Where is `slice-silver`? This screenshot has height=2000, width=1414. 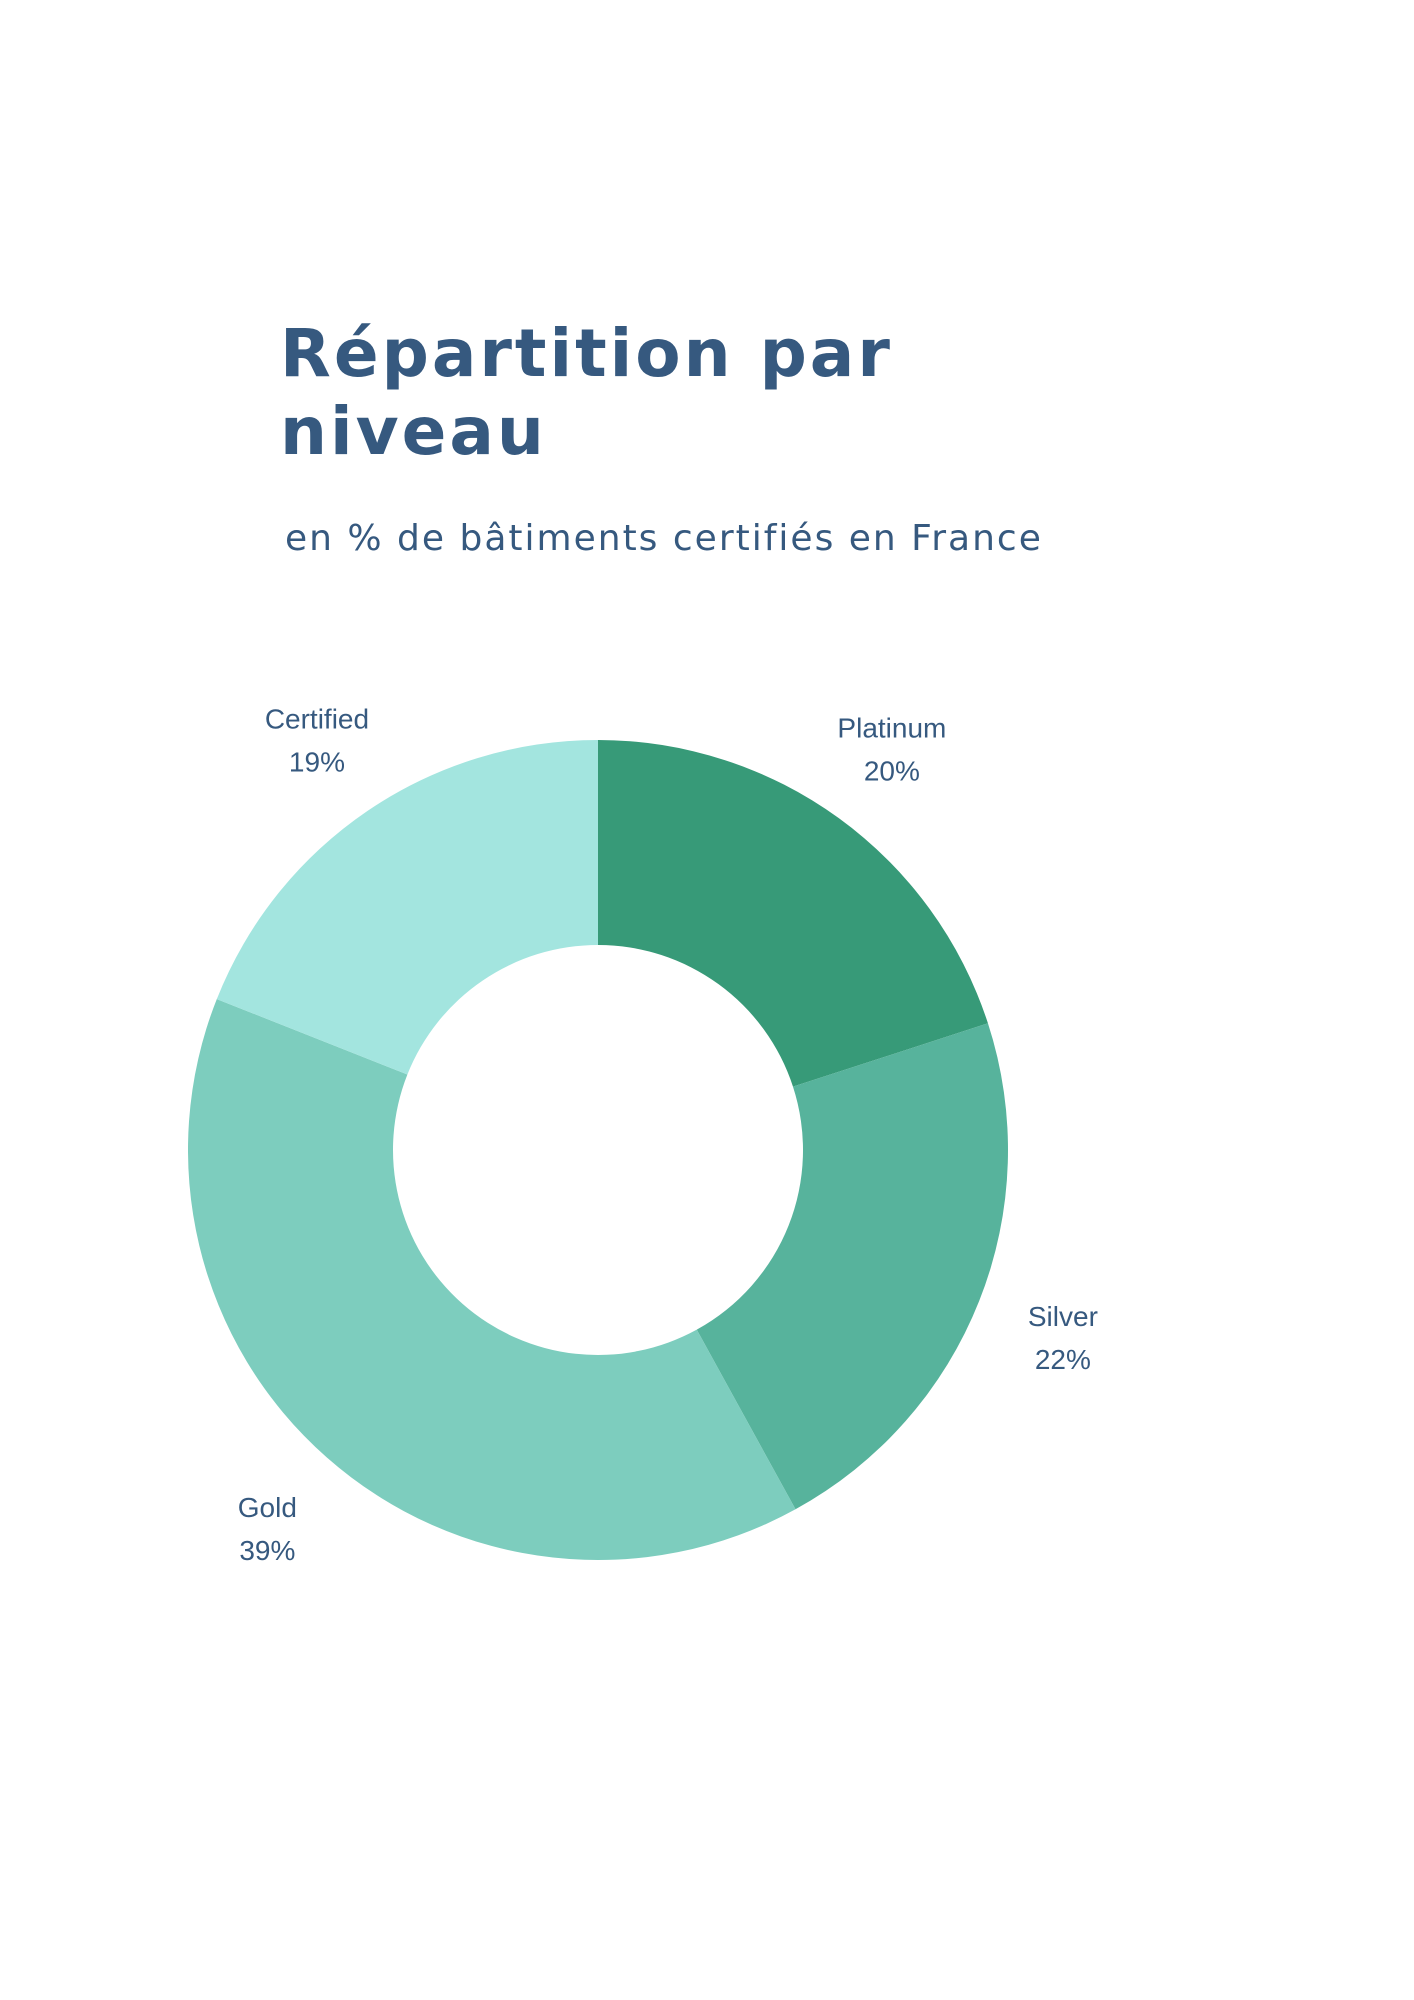
slice-silver is located at coordinates (852, 1266).